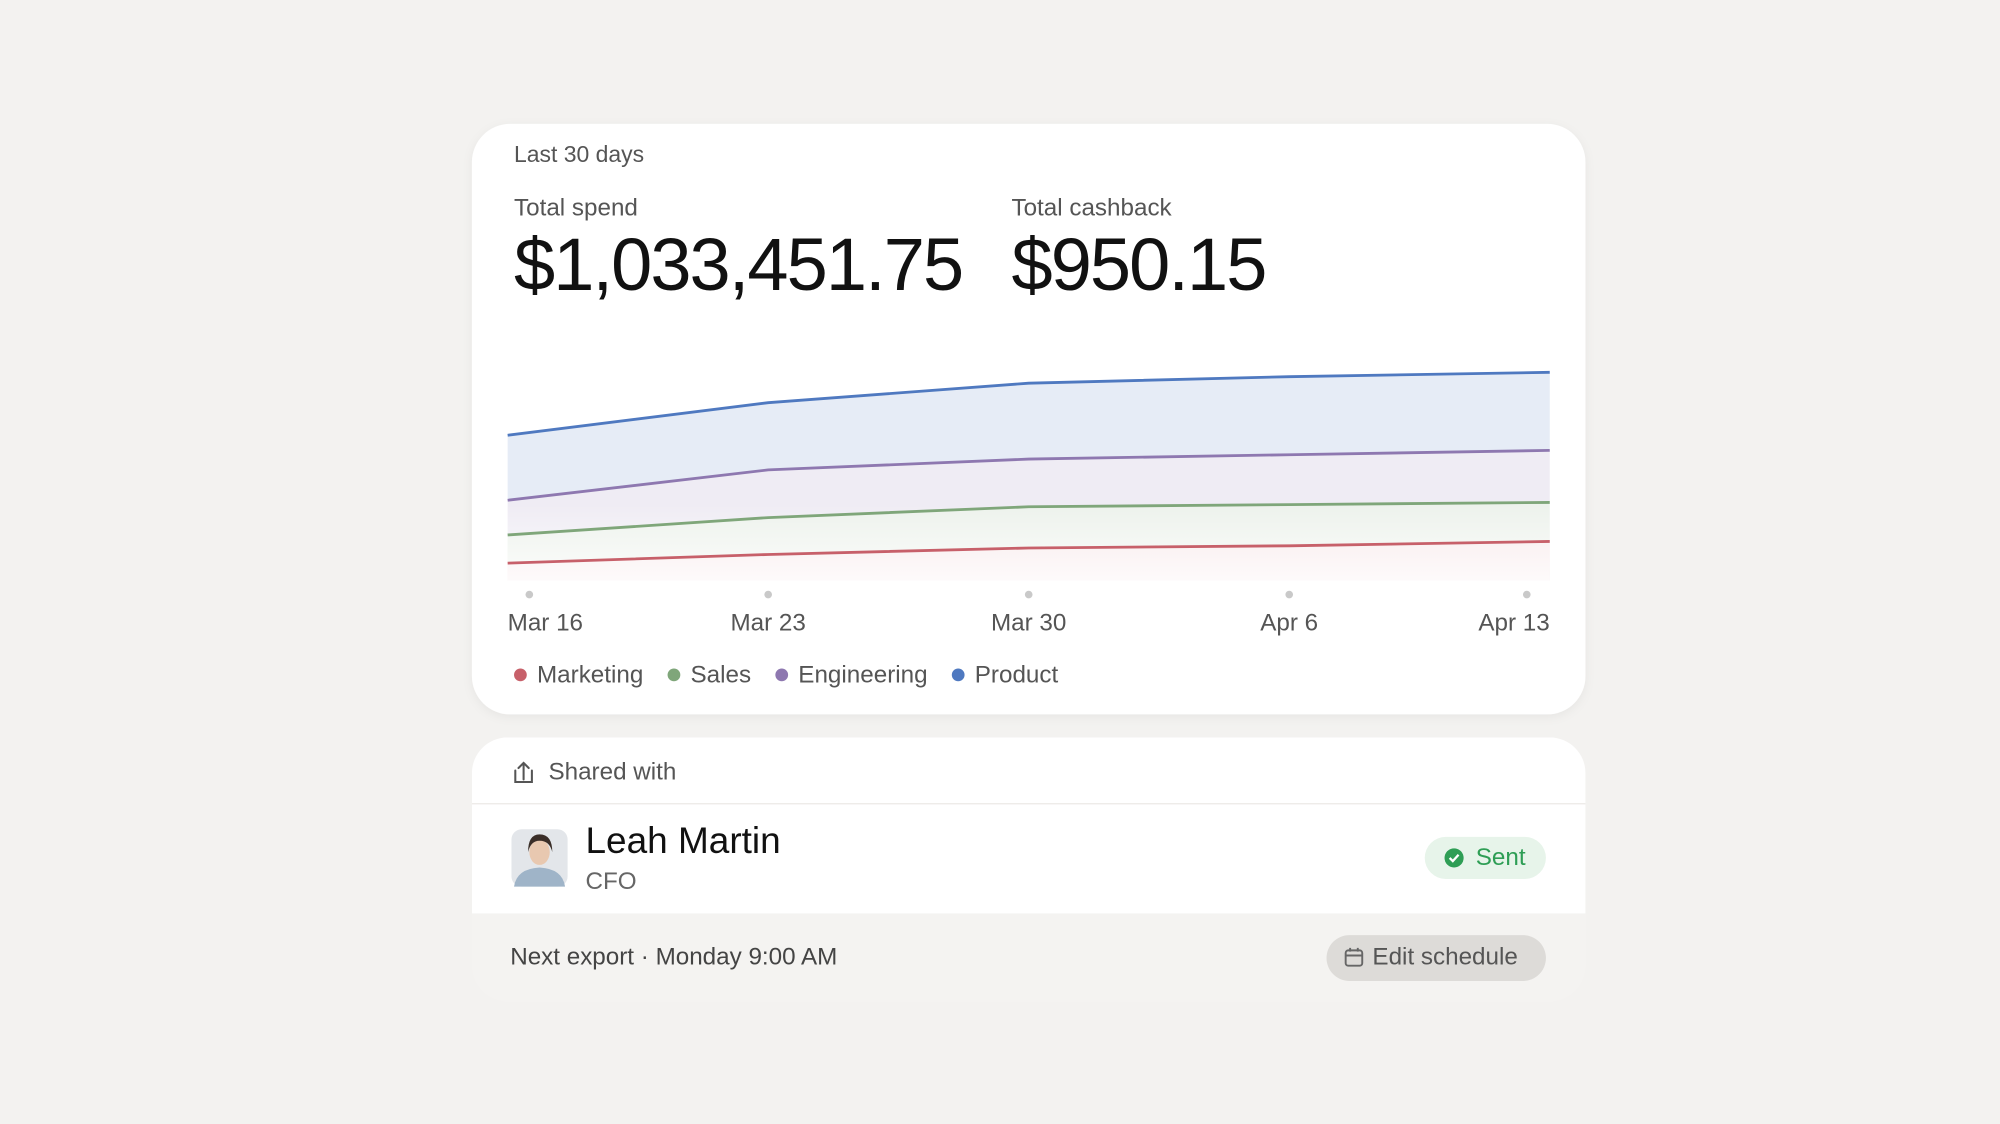  Describe the element at coordinates (1091, 208) in the screenshot. I see `metric-label: Total cashback` at that location.